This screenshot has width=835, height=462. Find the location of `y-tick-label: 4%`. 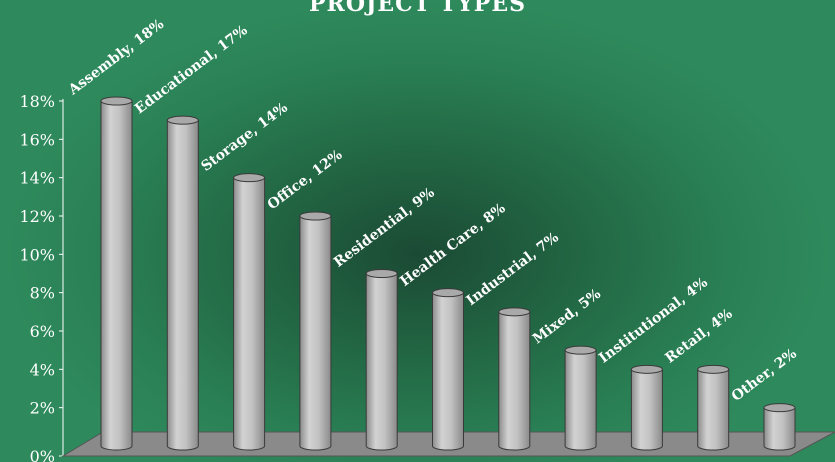

y-tick-label: 4% is located at coordinates (42, 369).